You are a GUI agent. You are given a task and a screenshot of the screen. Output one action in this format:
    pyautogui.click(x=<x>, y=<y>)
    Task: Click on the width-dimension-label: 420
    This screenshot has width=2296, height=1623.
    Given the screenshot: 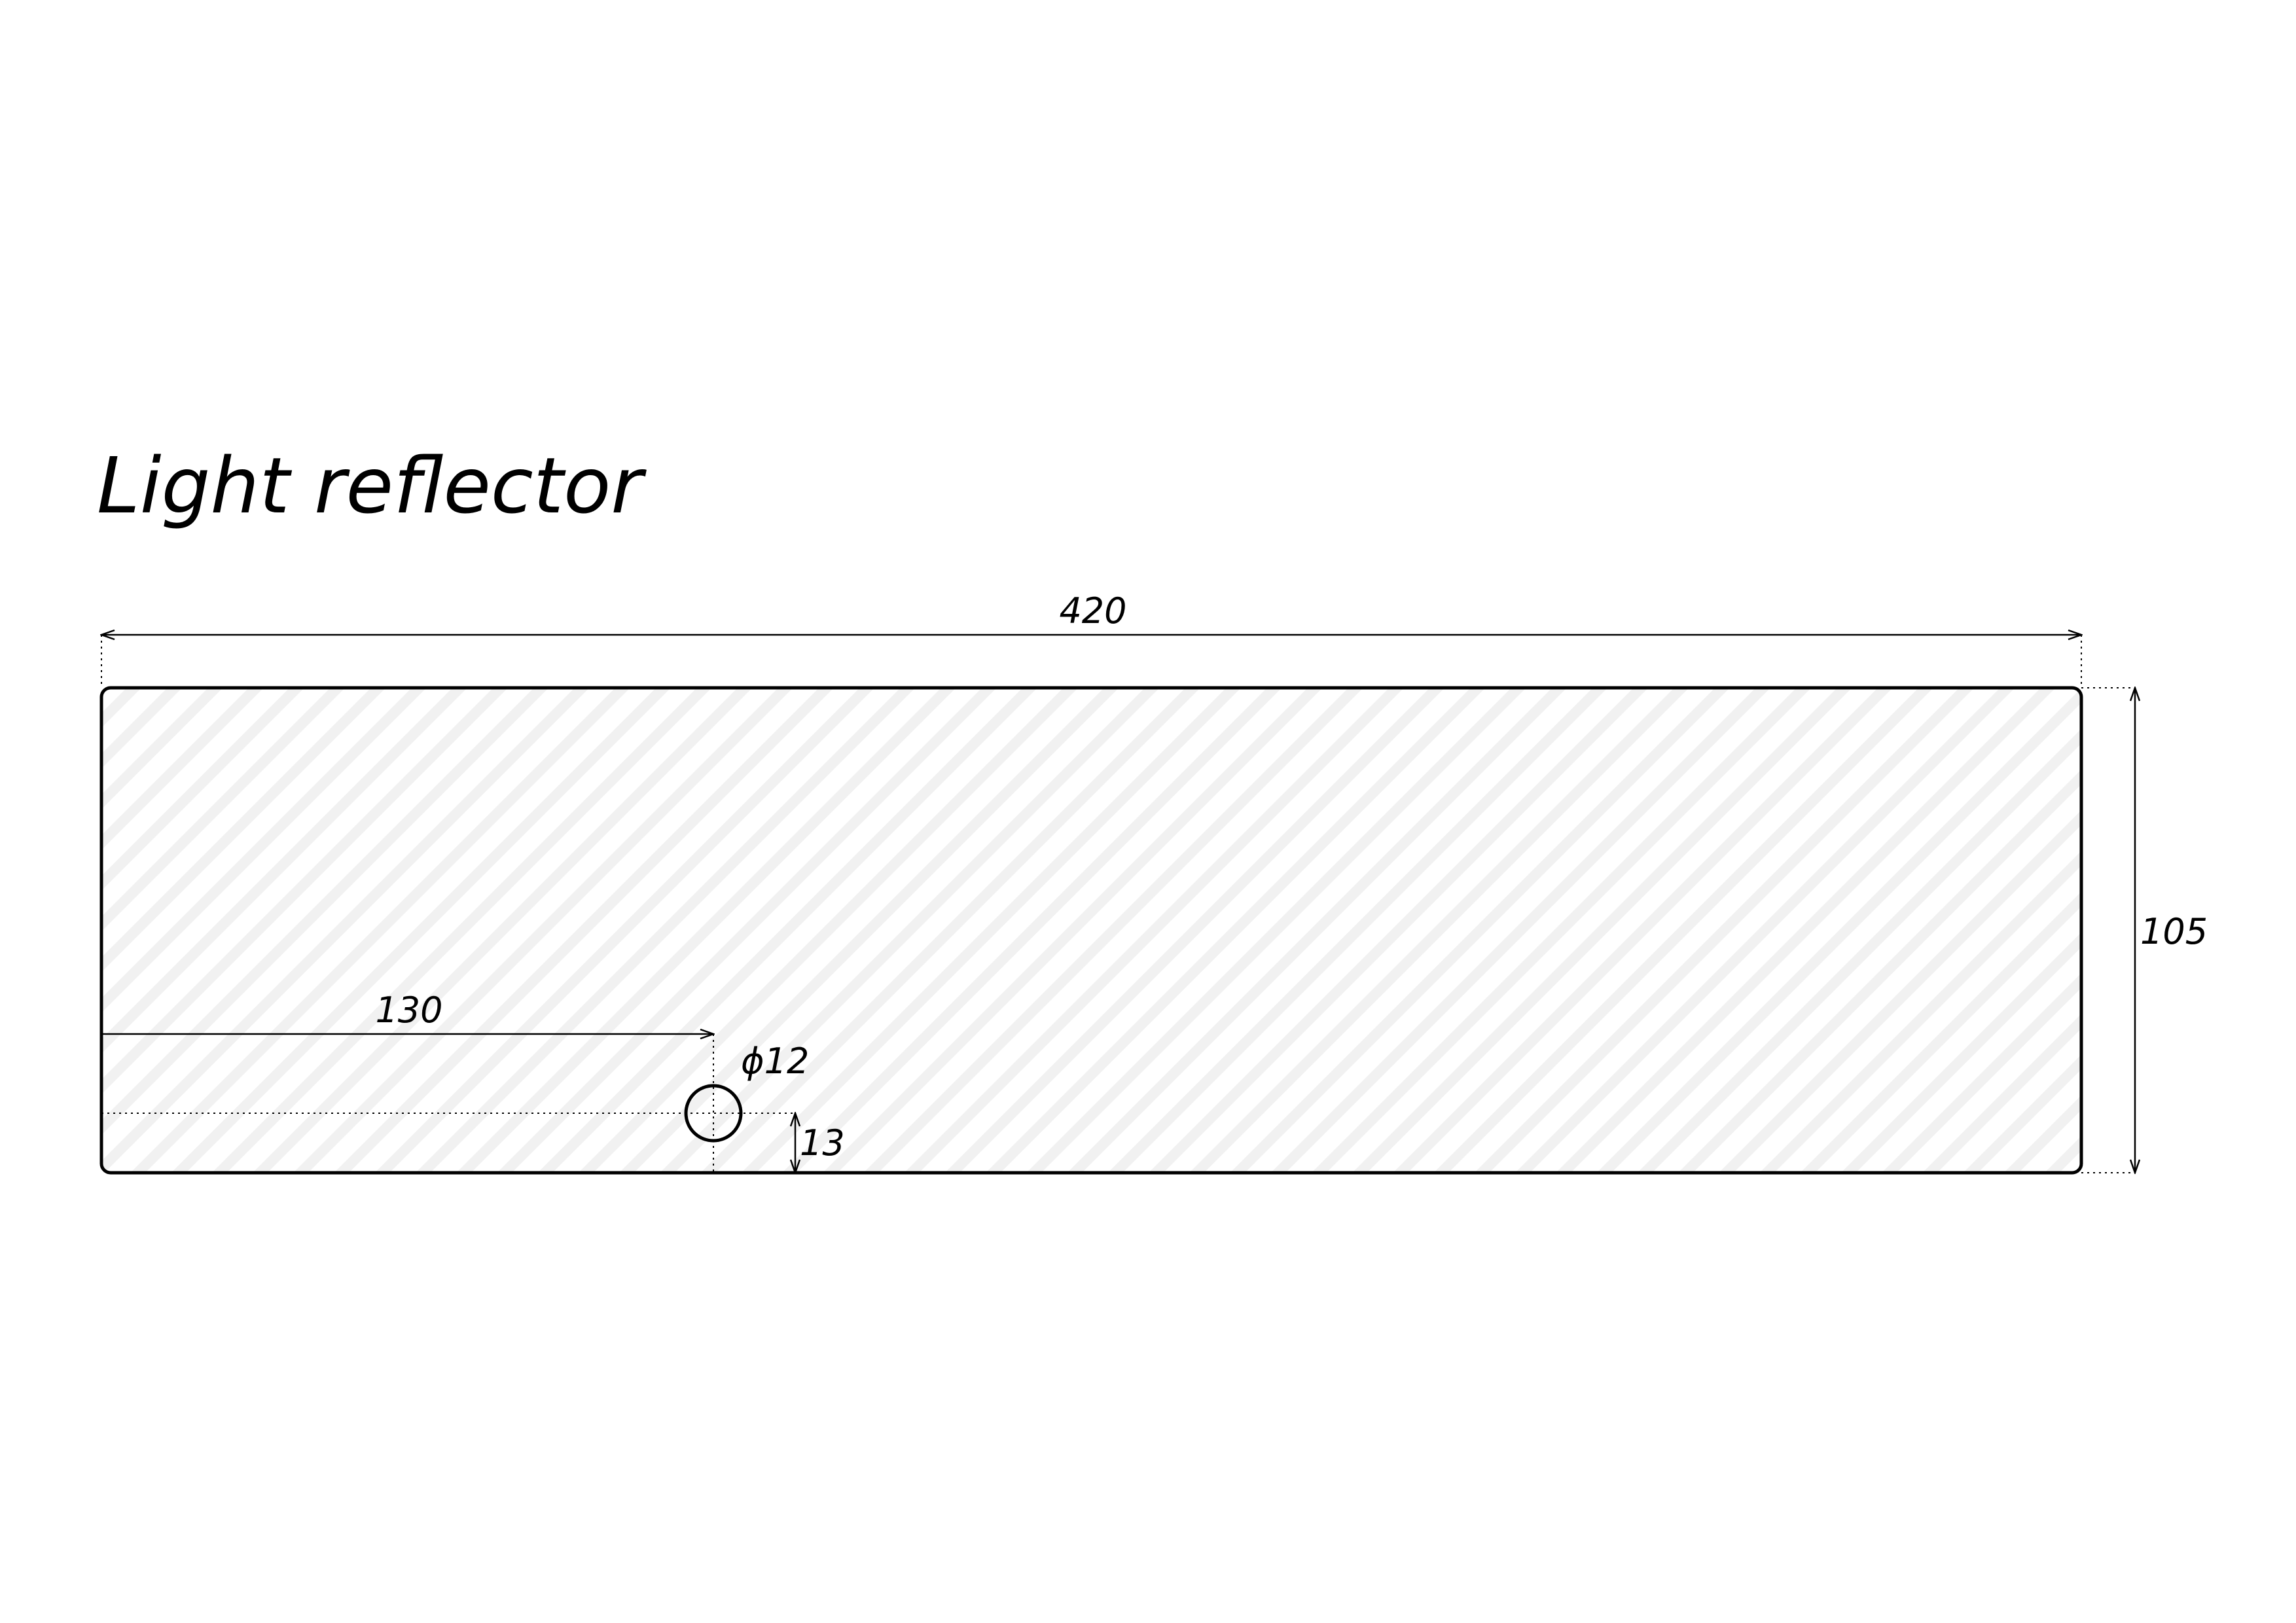 What is the action you would take?
    pyautogui.click(x=1092, y=611)
    